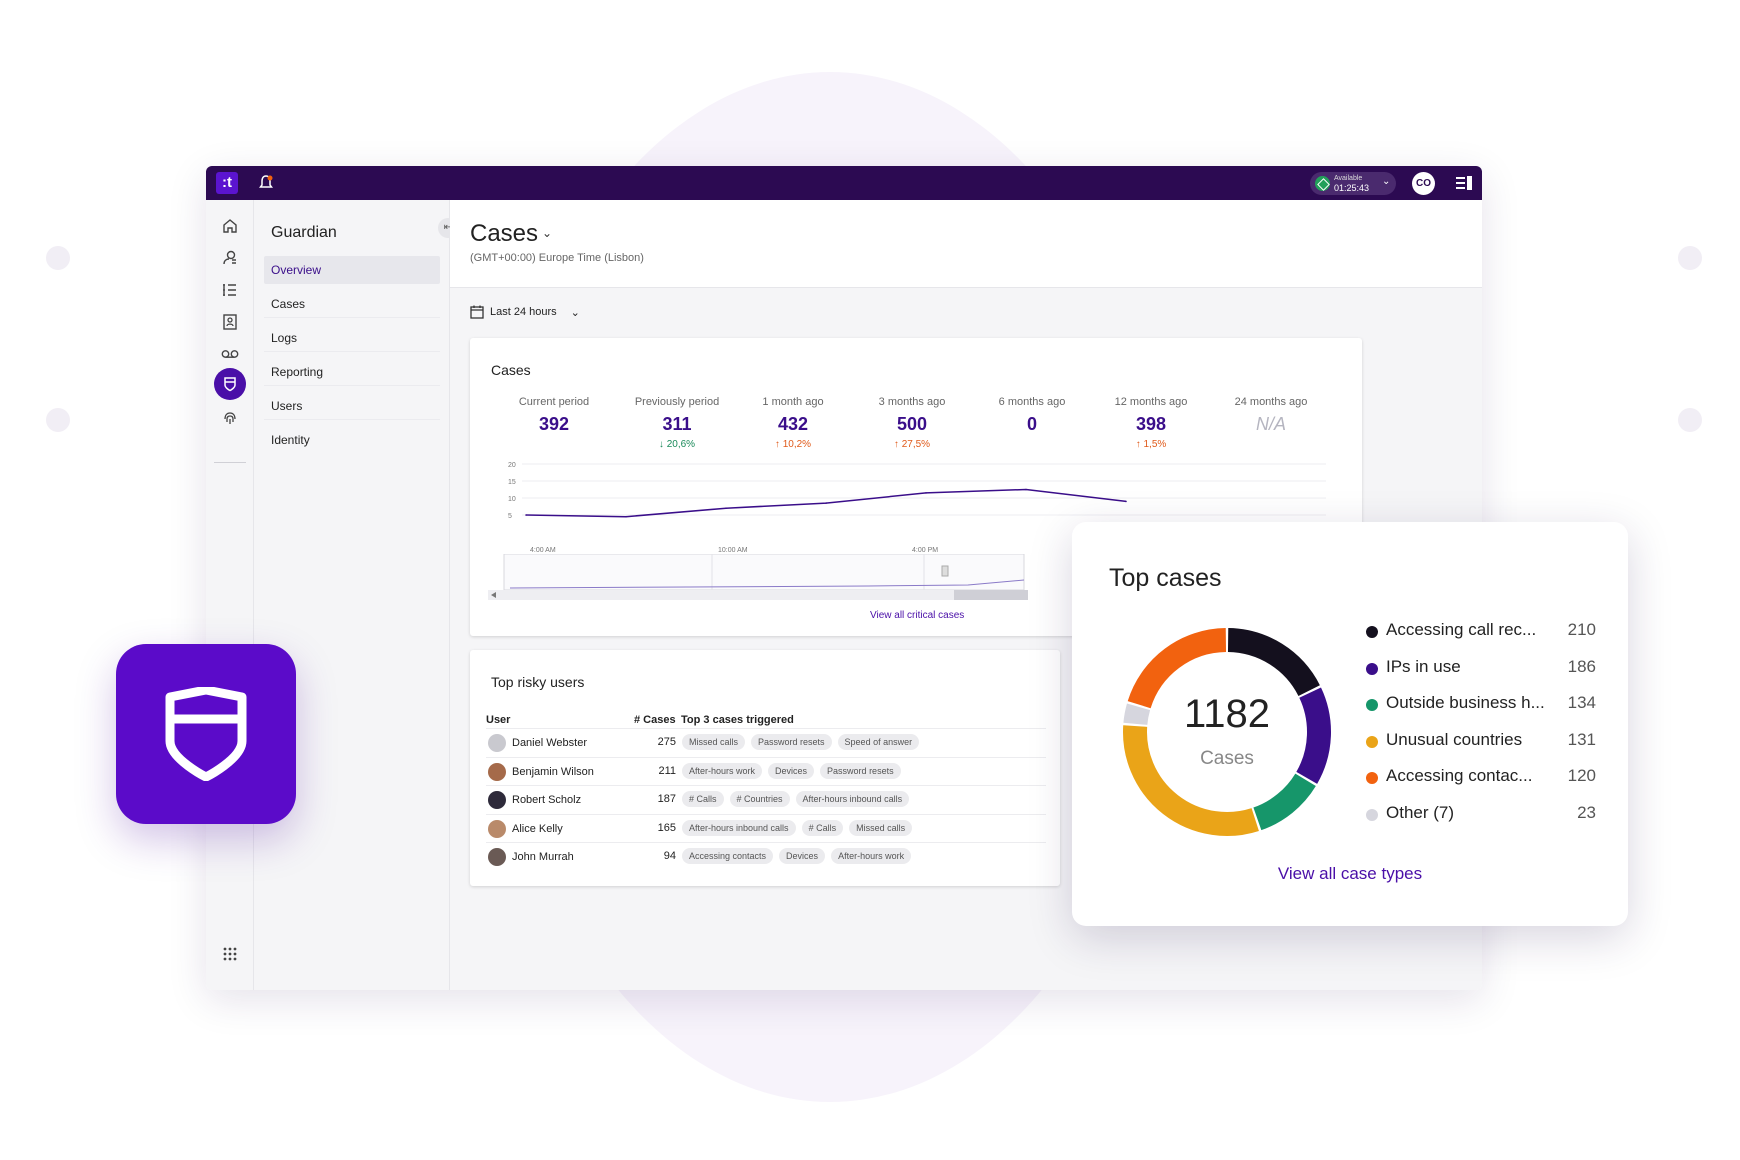 This screenshot has height=1160, width=1740. Describe the element at coordinates (230, 258) in the screenshot. I see `contact-center-icon` at that location.